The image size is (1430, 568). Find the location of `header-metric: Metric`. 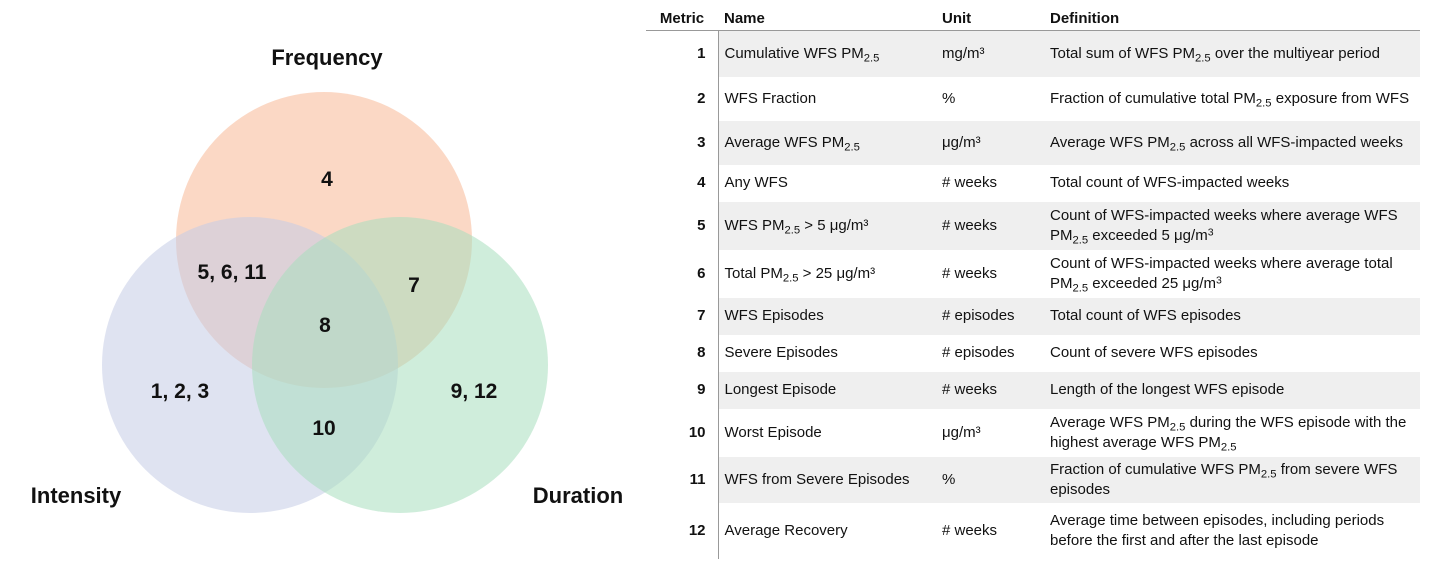

header-metric: Metric is located at coordinates (682, 18).